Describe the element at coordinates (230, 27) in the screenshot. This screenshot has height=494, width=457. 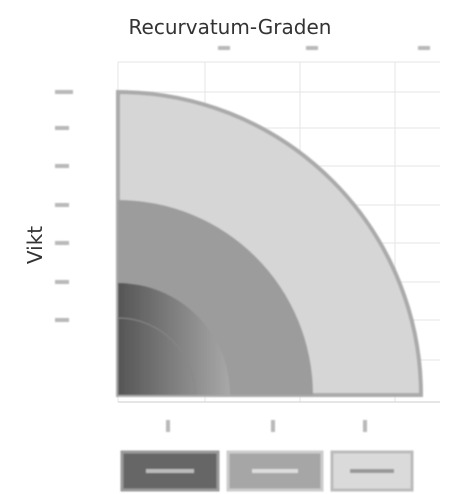
I see `title: Recurvatum-Graden` at that location.